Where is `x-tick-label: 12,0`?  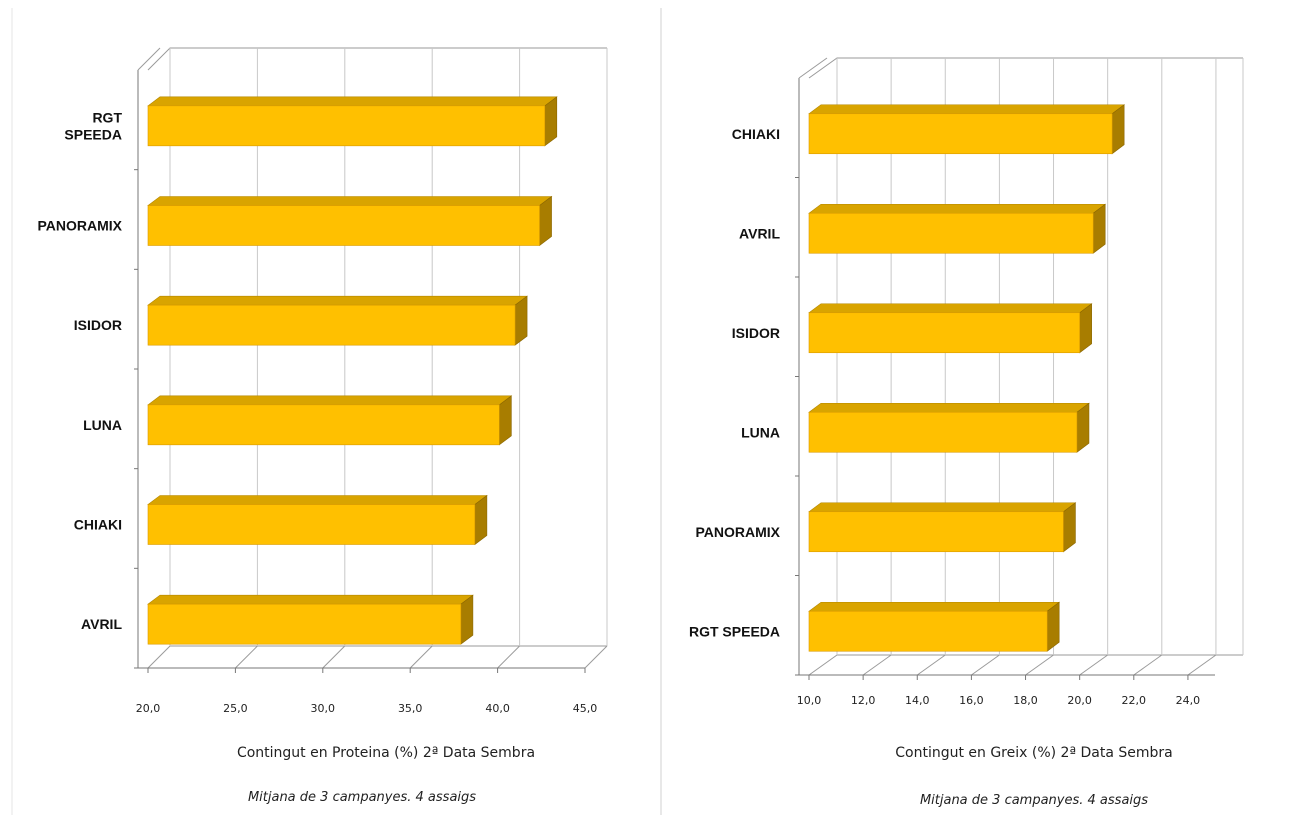
x-tick-label: 12,0 is located at coordinates (863, 700).